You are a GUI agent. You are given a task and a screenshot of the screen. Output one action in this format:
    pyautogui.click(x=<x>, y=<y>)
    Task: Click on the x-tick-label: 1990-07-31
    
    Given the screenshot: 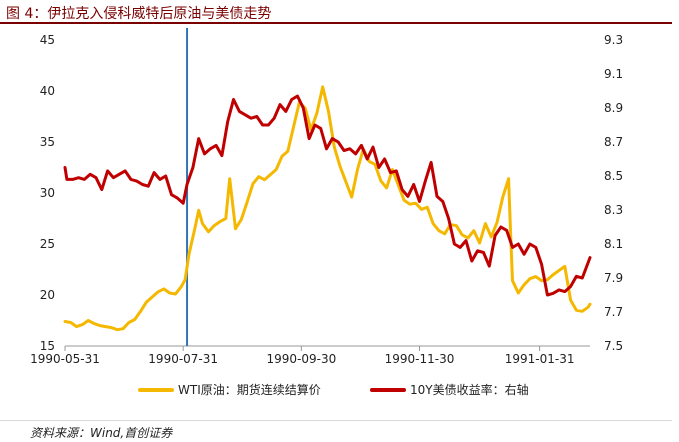 What is the action you would take?
    pyautogui.click(x=183, y=359)
    